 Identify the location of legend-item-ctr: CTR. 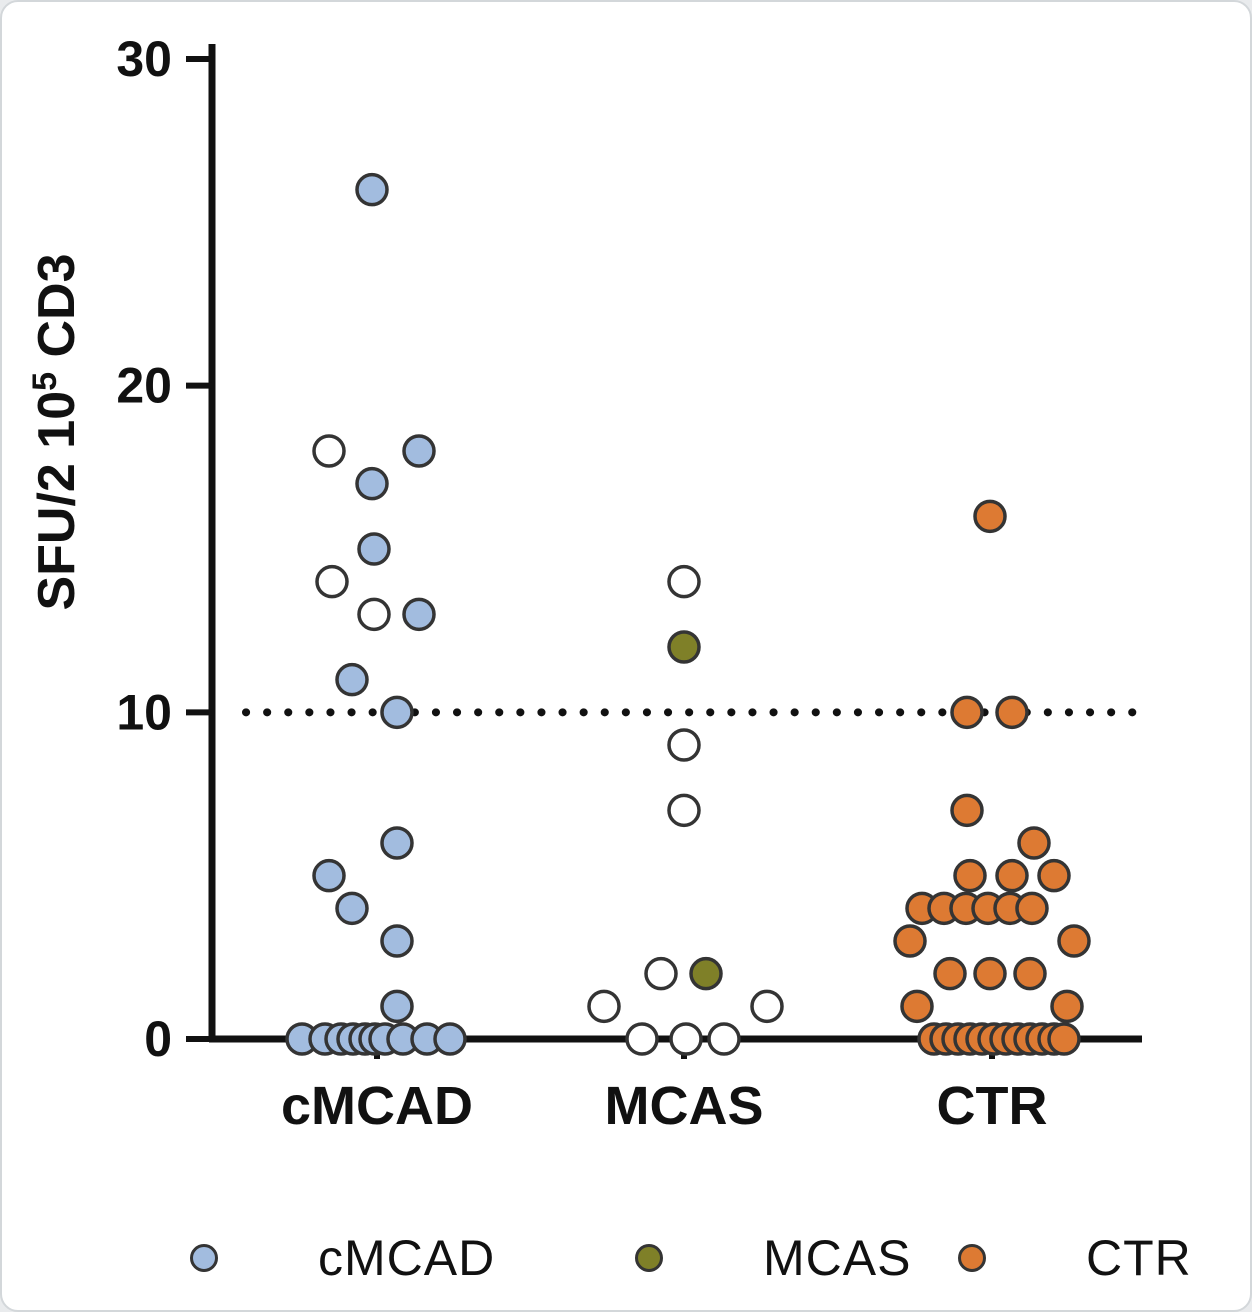
(1075, 1258).